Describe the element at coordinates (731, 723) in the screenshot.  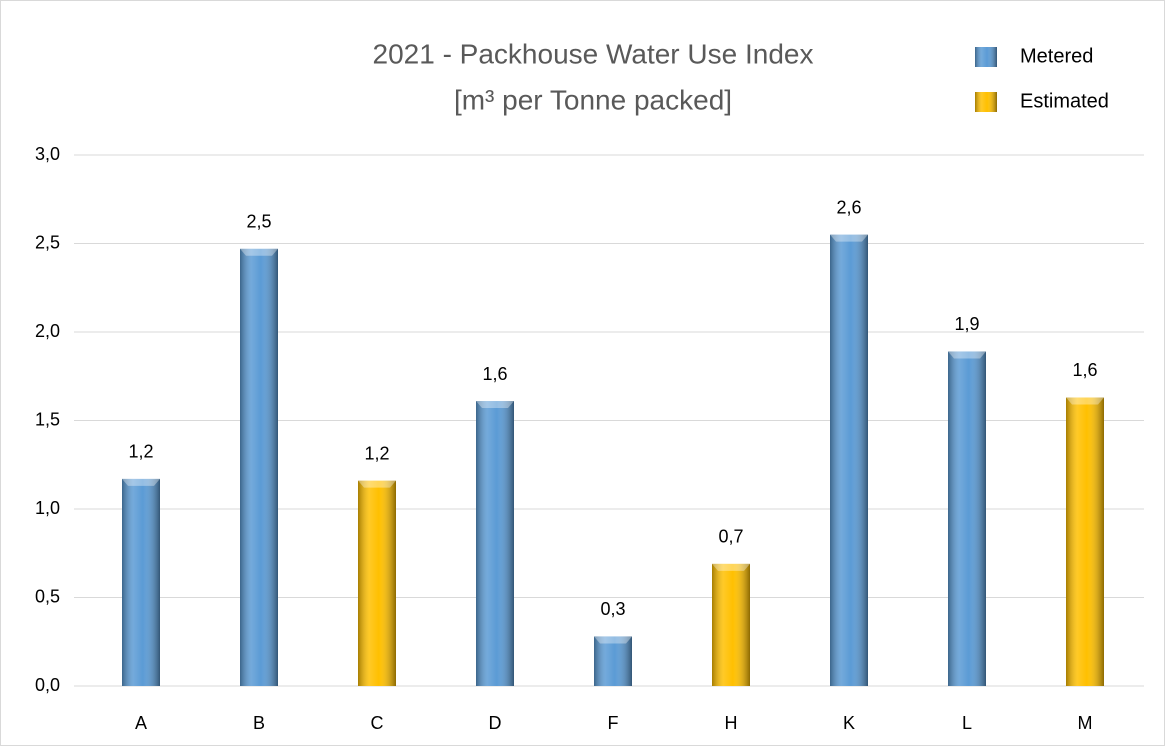
I see `x-tick-label: H` at that location.